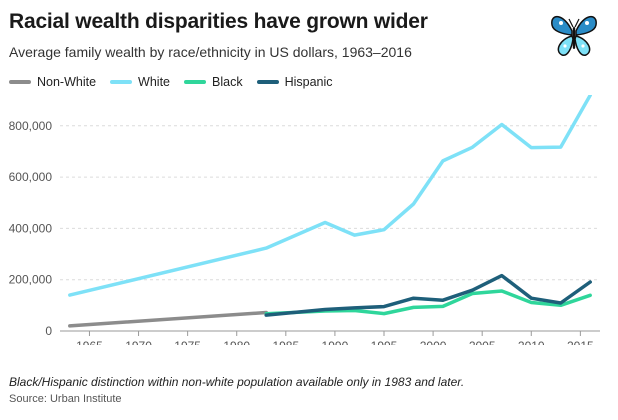  I want to click on legend-label: Hispanic, so click(308, 82).